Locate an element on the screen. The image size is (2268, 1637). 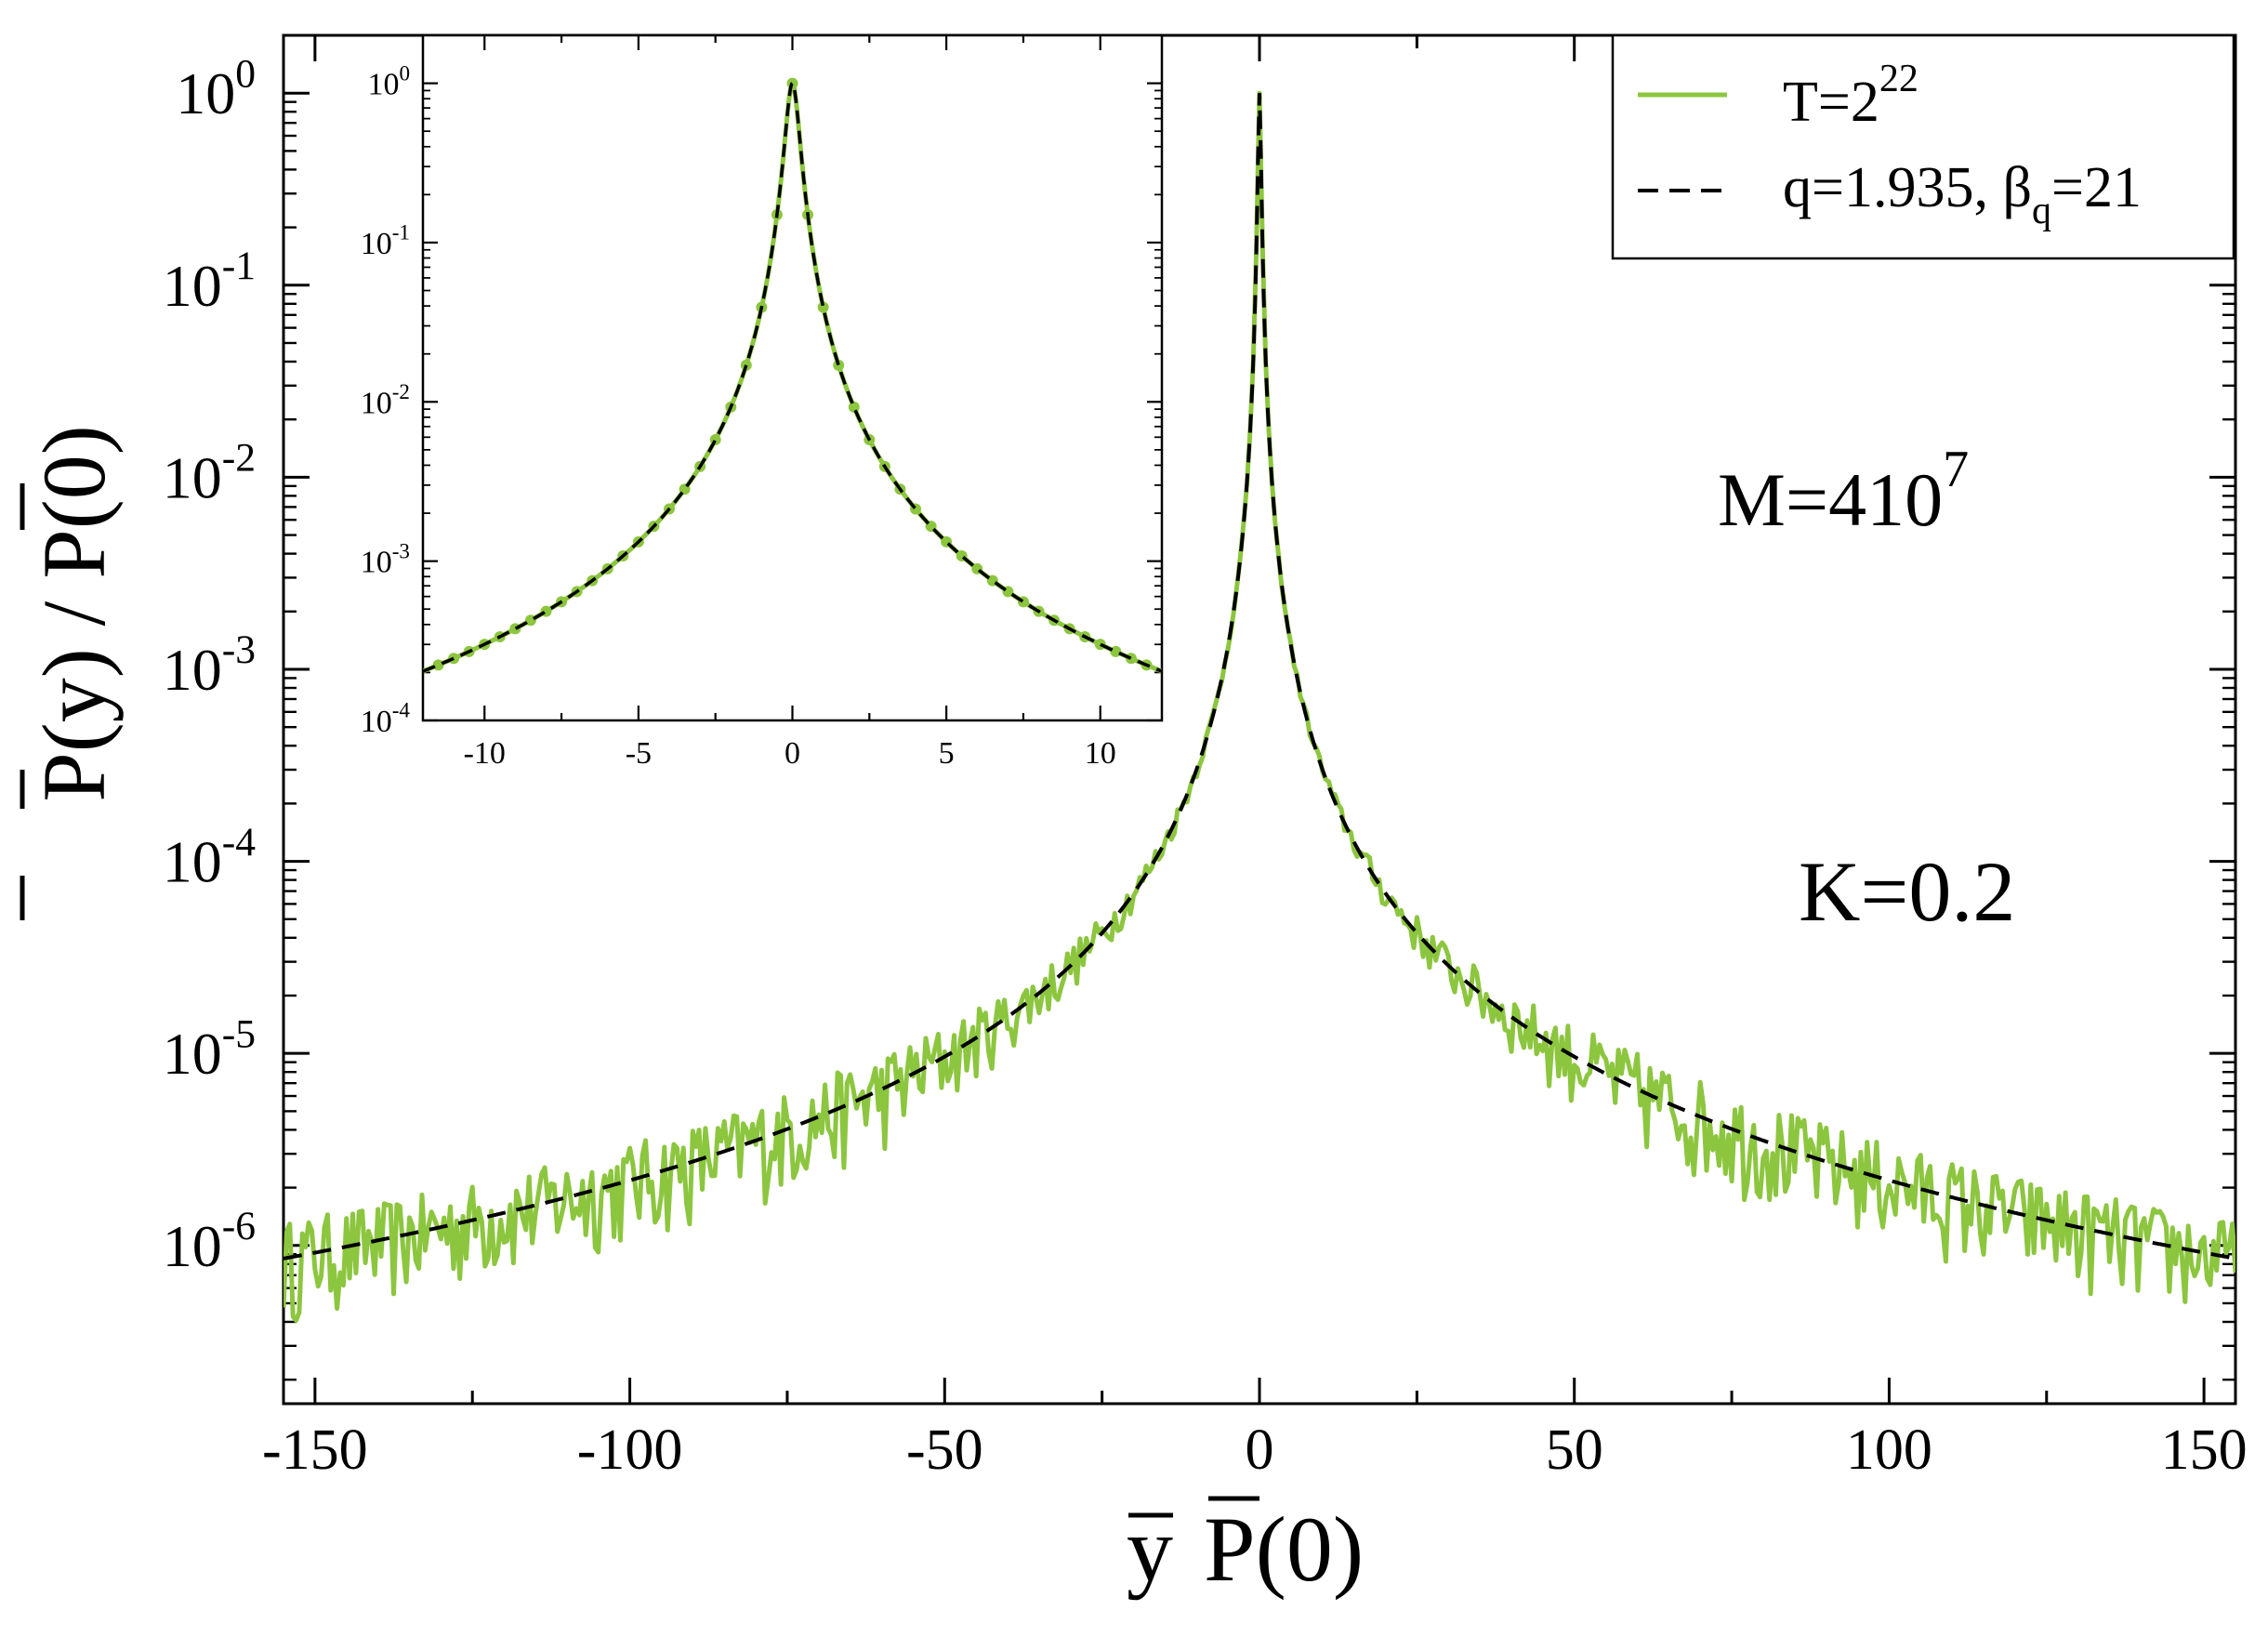
y-axis-label-text: P(y) / P(0) is located at coordinates (74, 613).